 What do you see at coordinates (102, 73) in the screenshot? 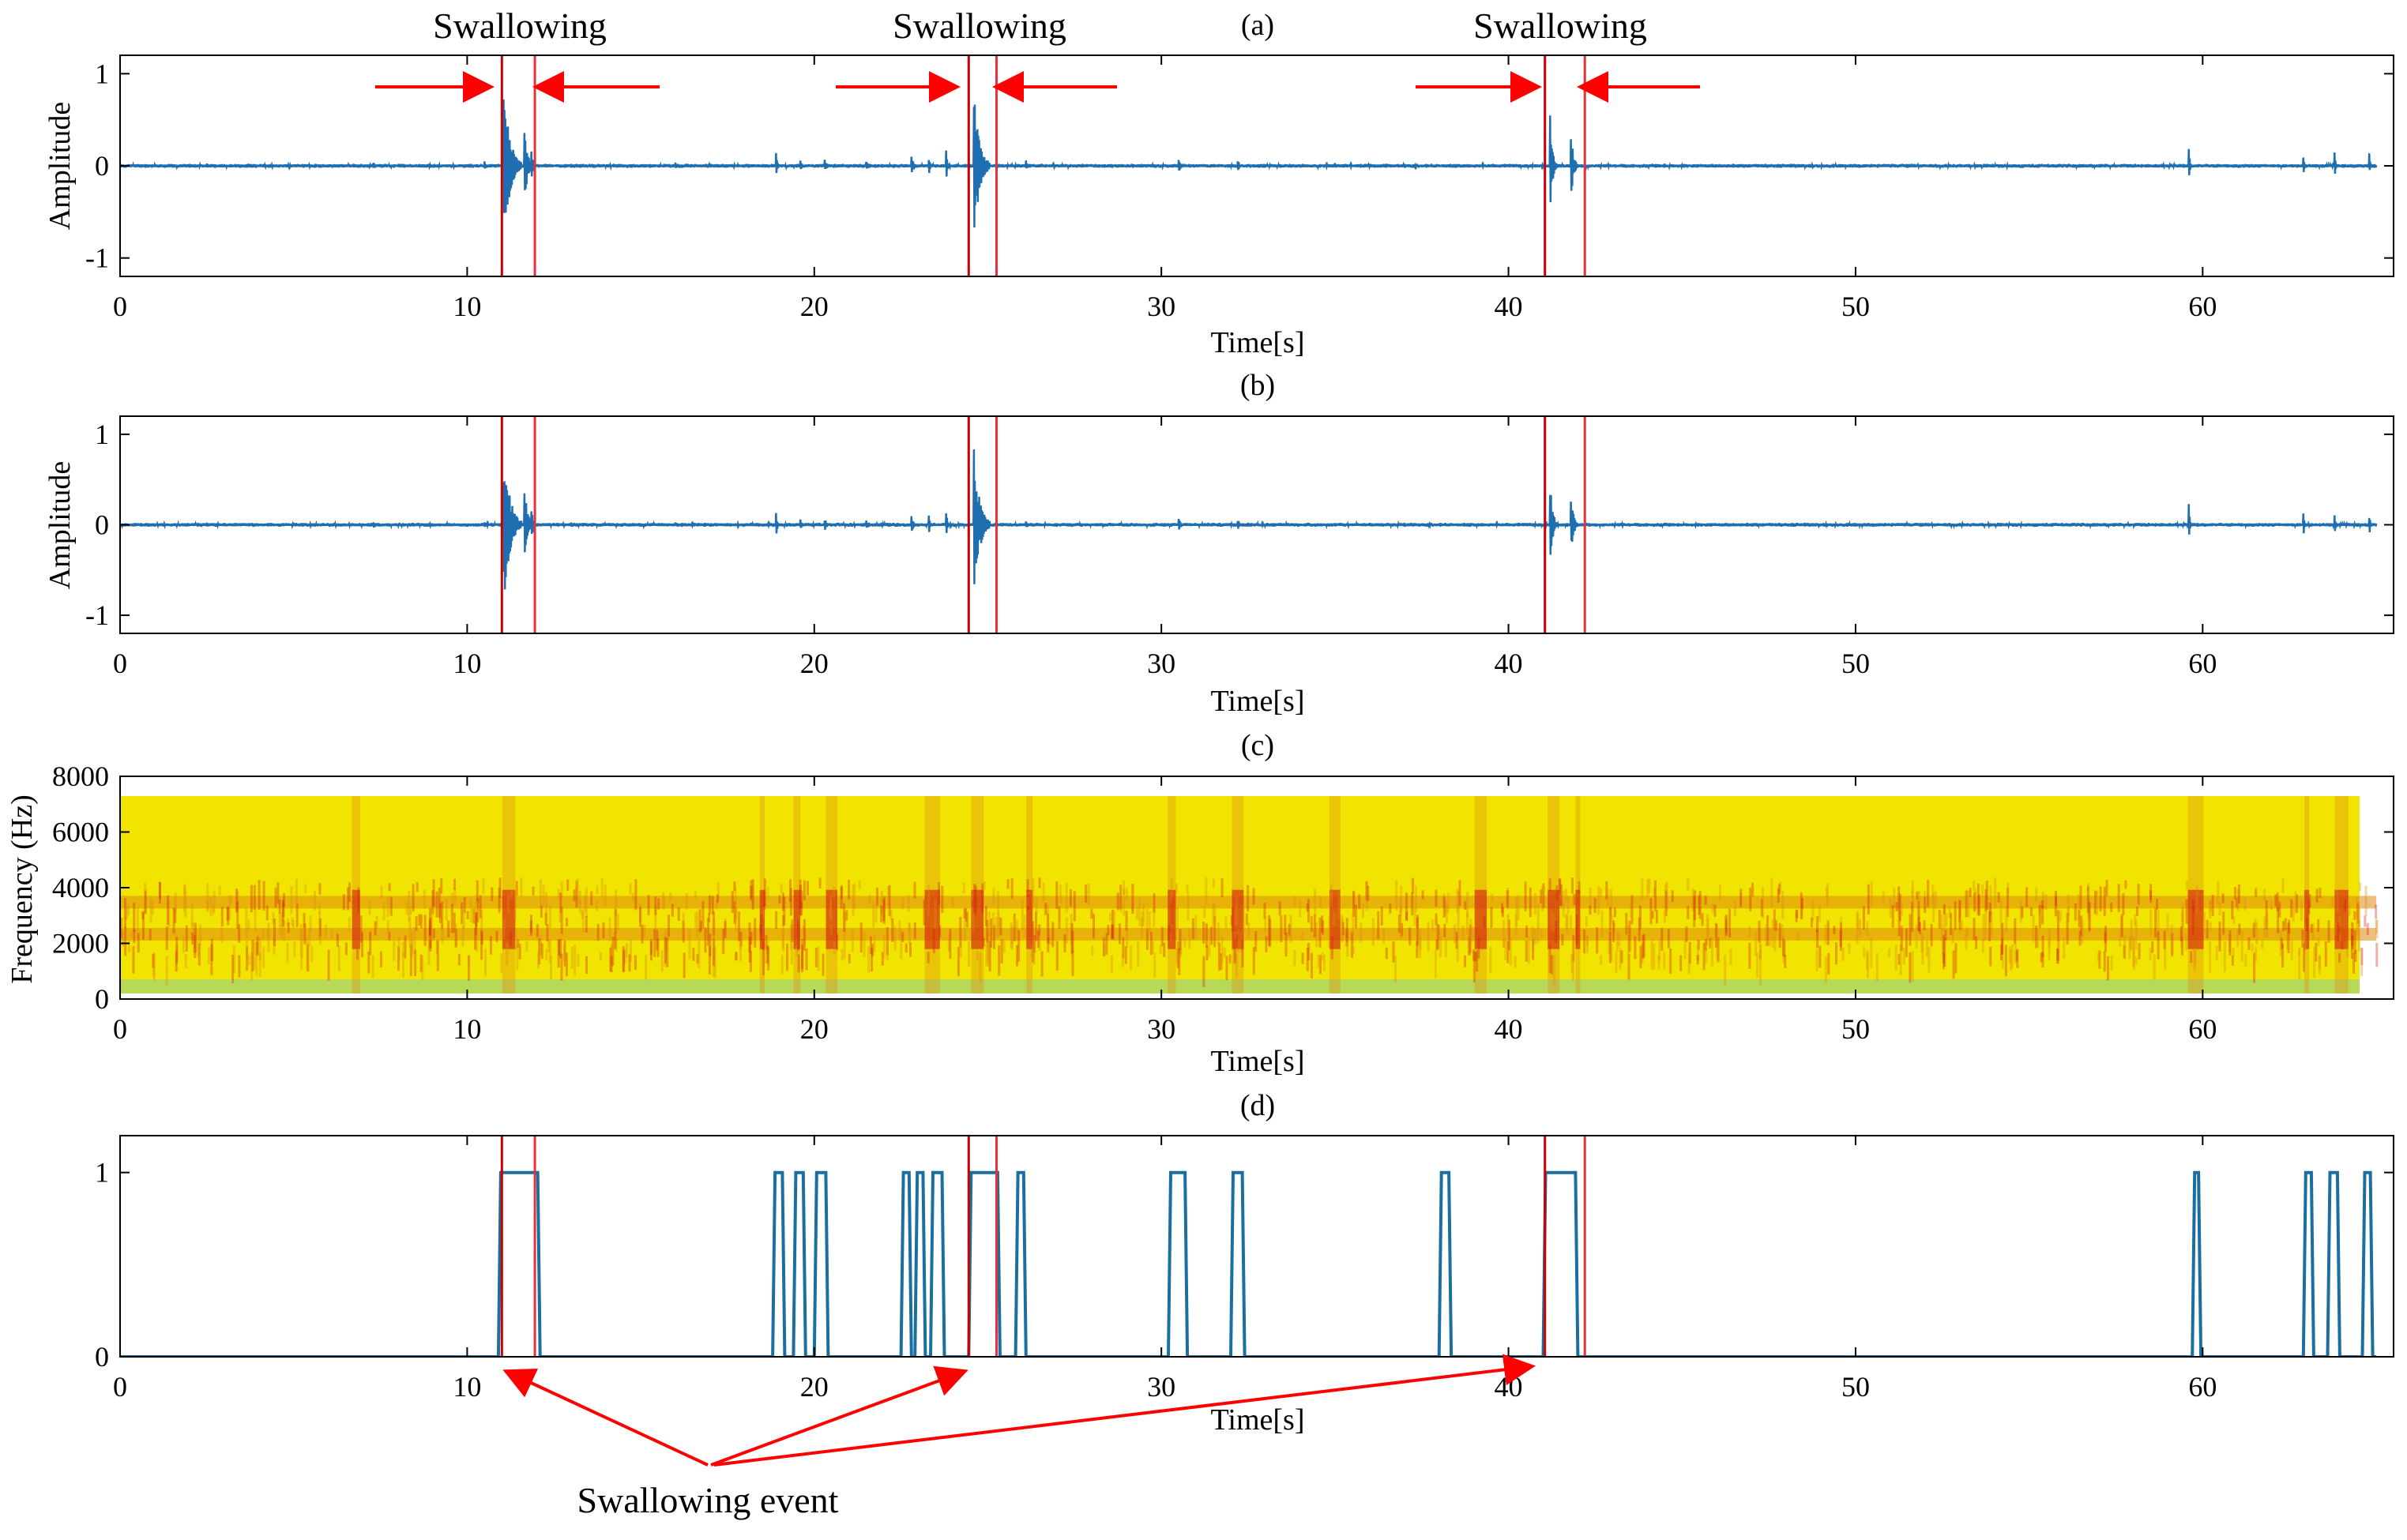
I see `ytick-label: 1` at bounding box center [102, 73].